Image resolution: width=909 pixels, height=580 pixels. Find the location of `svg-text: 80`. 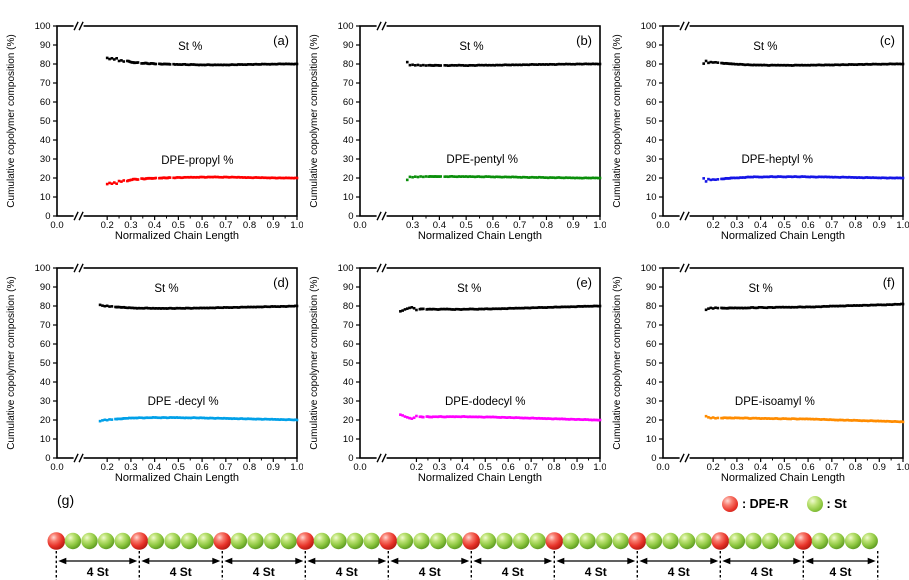

svg-text: 80 is located at coordinates (348, 64).